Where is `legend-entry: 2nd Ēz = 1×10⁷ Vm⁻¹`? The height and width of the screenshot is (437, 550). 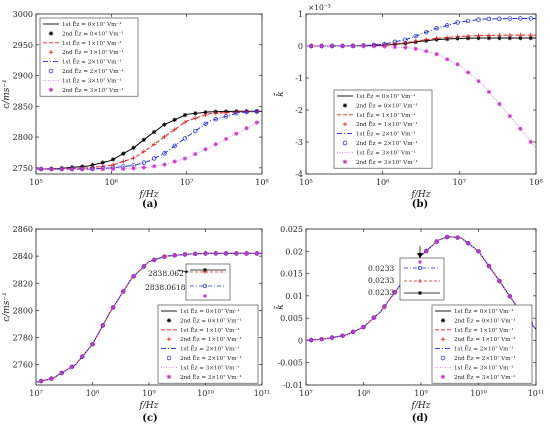
legend-entry: 2nd Ēz = 1×10⁷ Vm⁻¹ is located at coordinates (211, 339).